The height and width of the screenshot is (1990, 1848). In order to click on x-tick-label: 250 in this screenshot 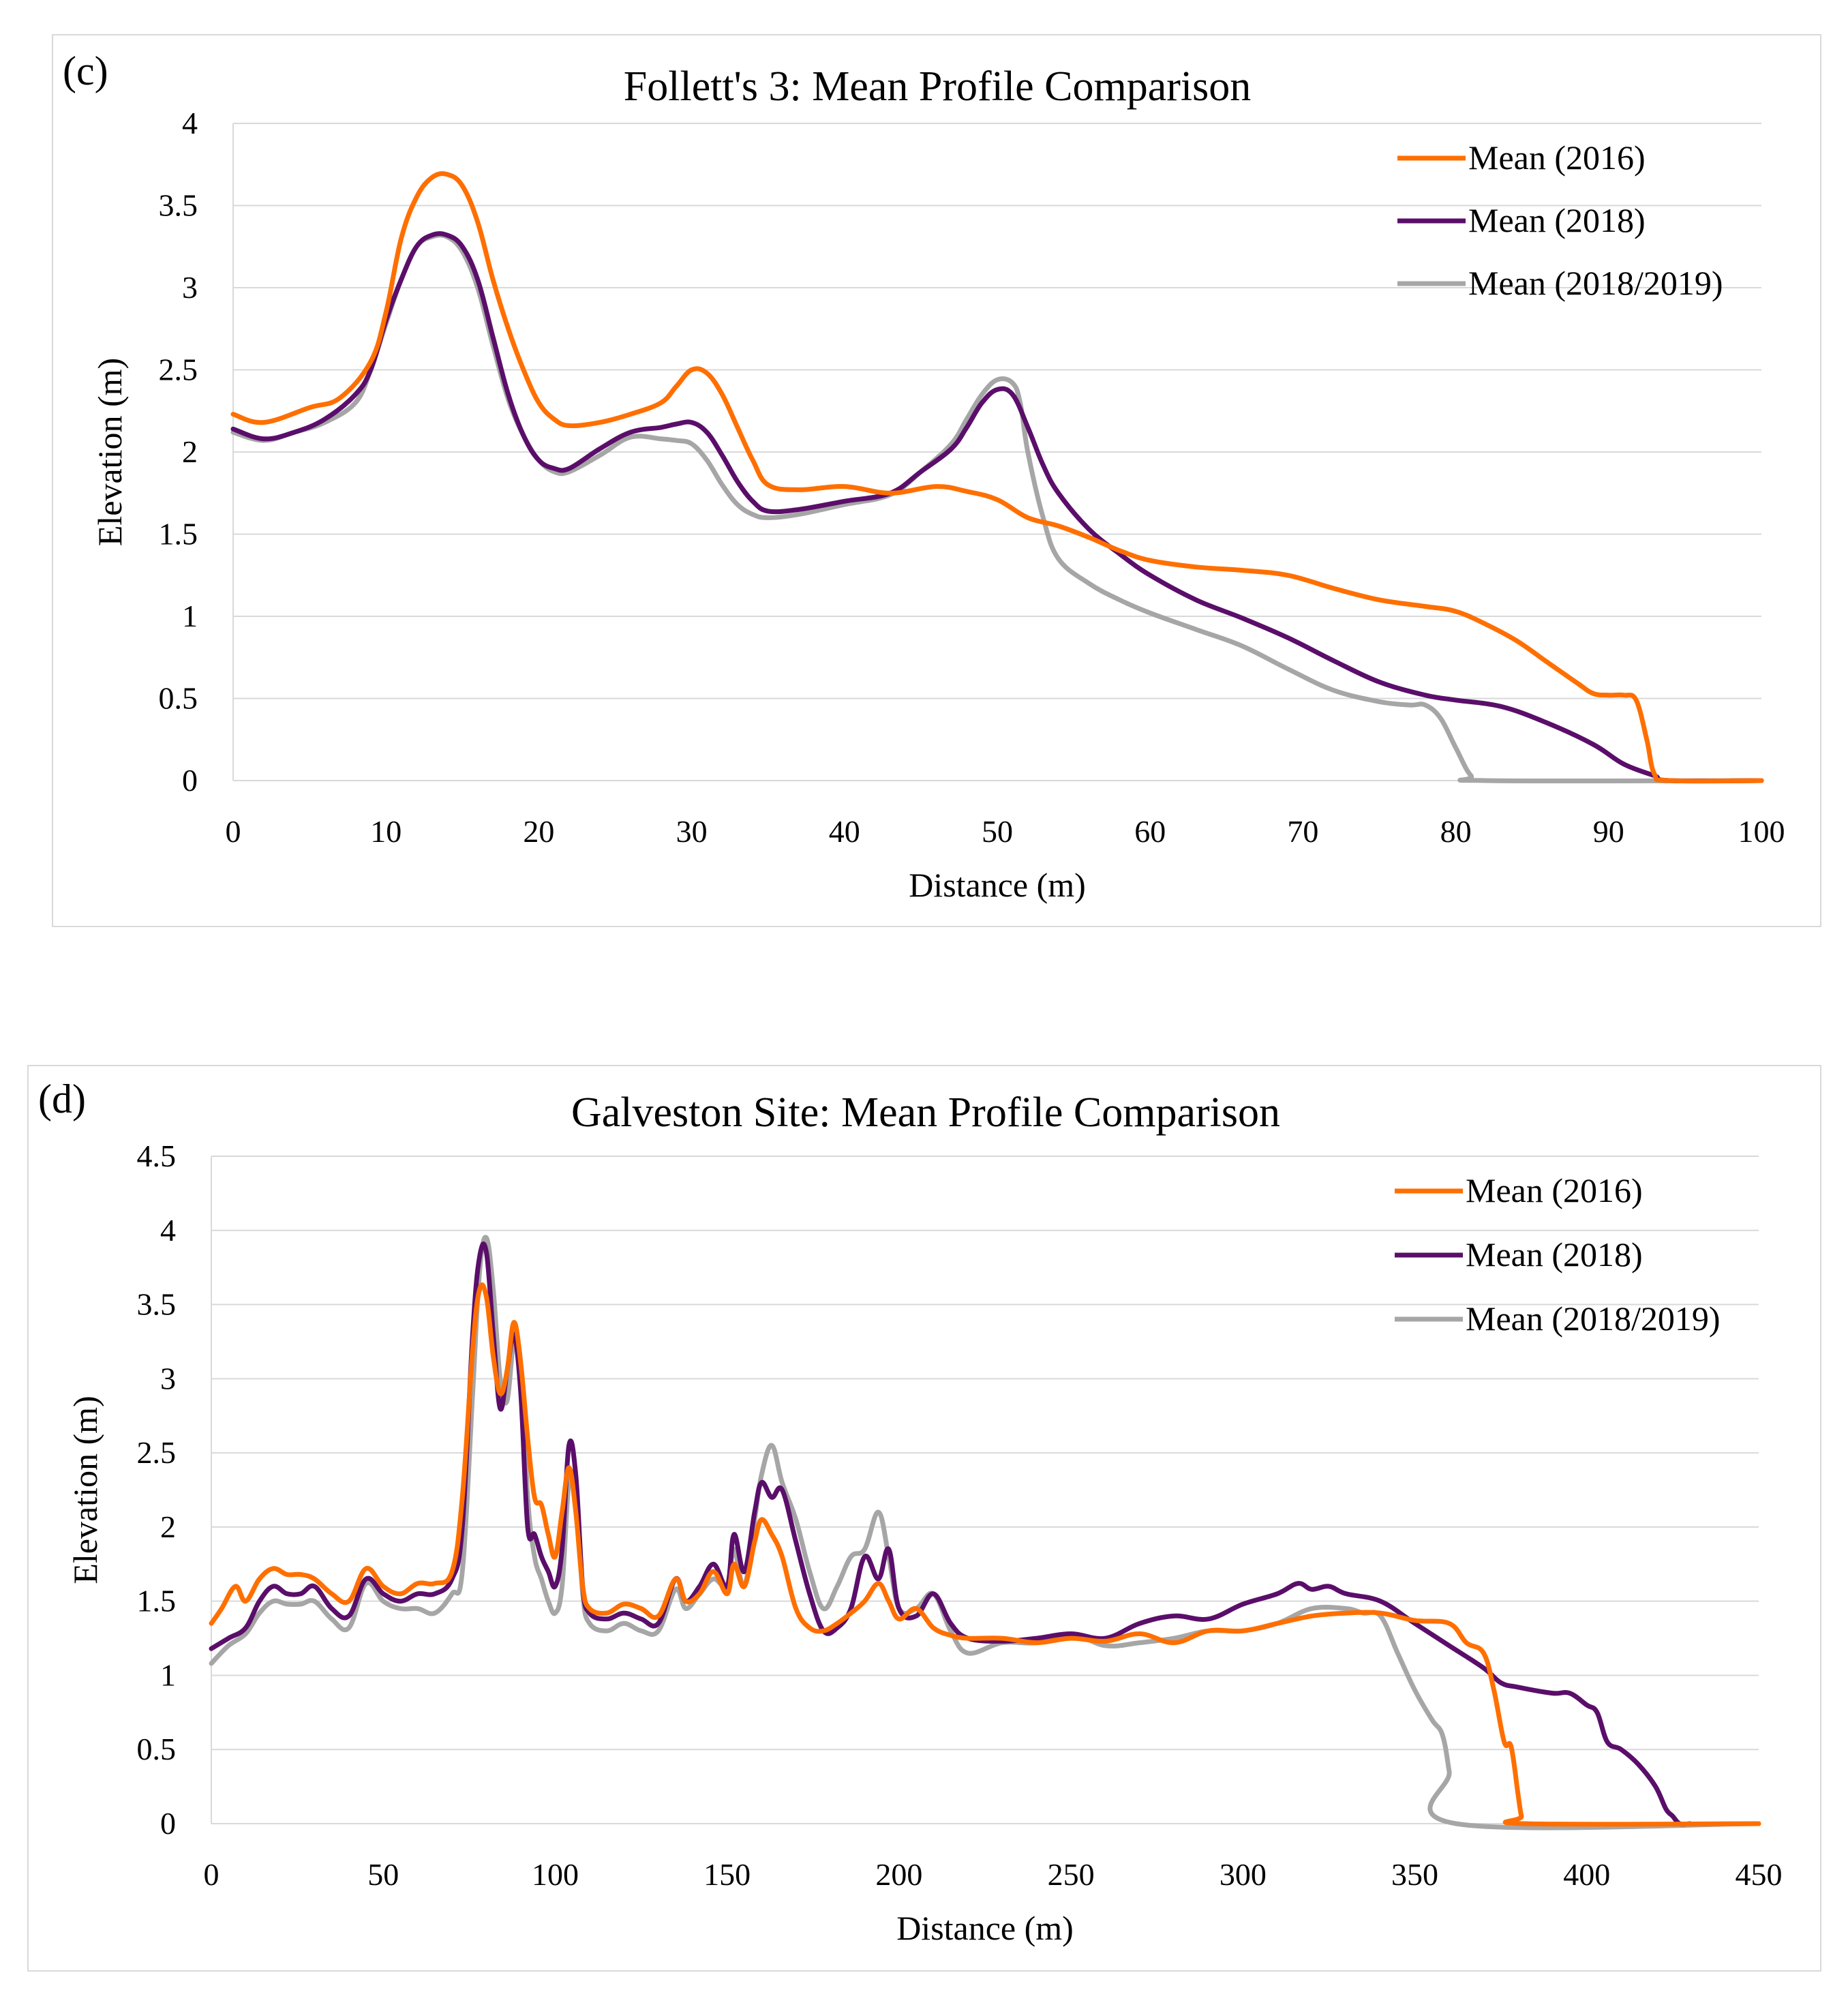, I will do `click(1071, 1874)`.